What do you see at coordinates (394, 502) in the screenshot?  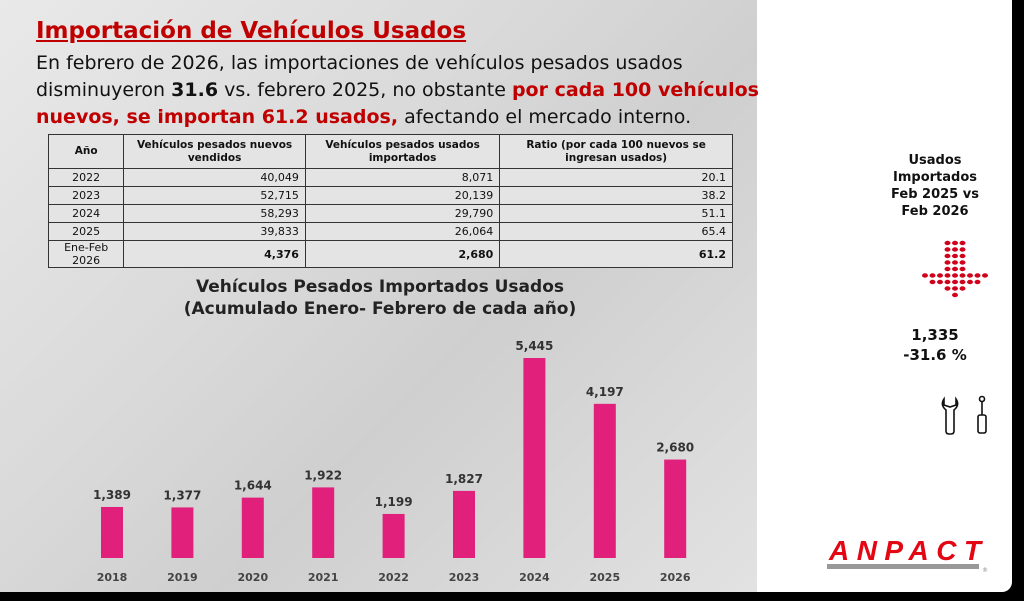 I see `data-label: 1,199` at bounding box center [394, 502].